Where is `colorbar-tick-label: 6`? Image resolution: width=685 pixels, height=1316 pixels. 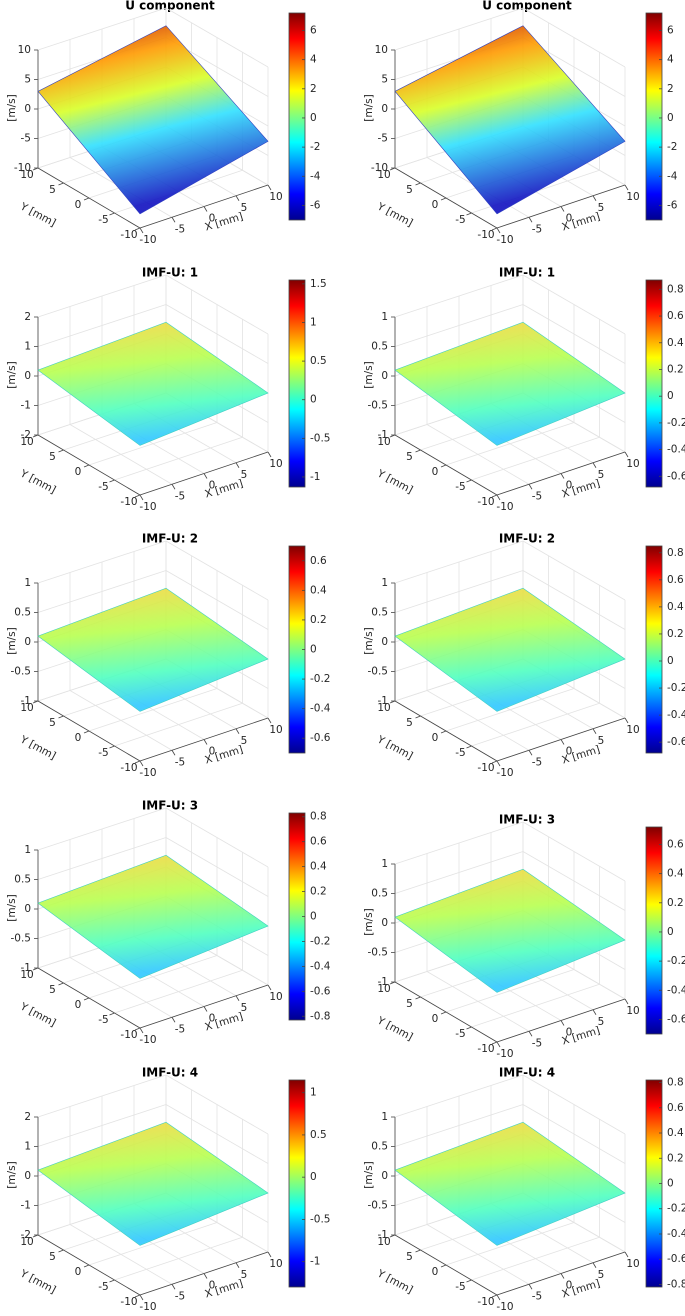
colorbar-tick-label: 6 is located at coordinates (670, 30).